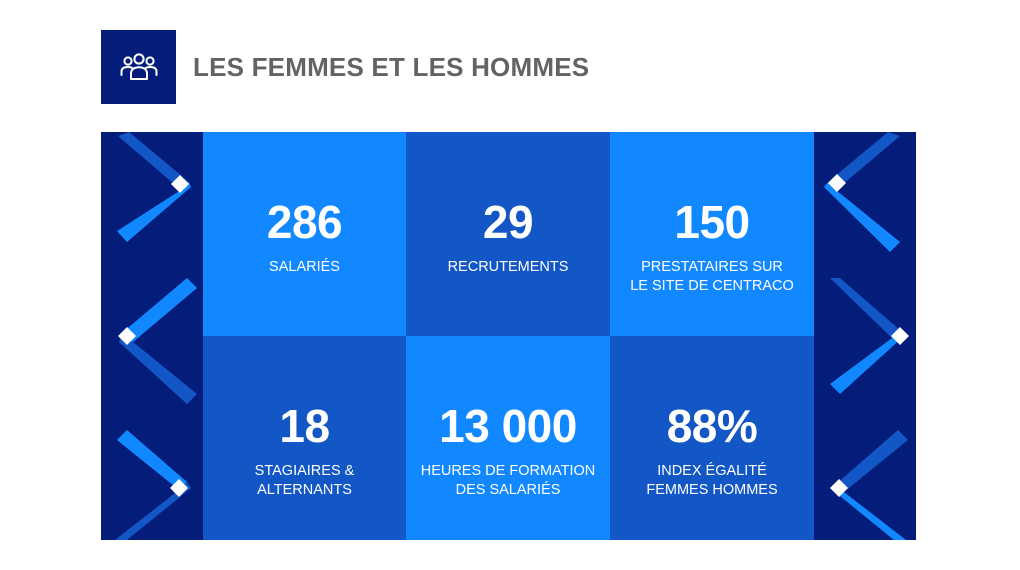 This screenshot has height=570, width=1020. What do you see at coordinates (304, 267) in the screenshot?
I see `stat-label: SALARIÉS` at bounding box center [304, 267].